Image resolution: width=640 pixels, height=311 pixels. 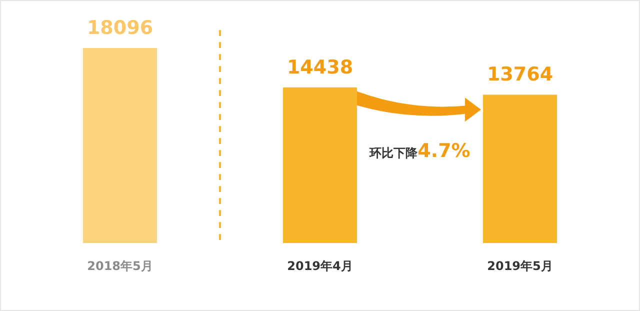 What do you see at coordinates (520, 75) in the screenshot?
I see `data-label: 13764` at bounding box center [520, 75].